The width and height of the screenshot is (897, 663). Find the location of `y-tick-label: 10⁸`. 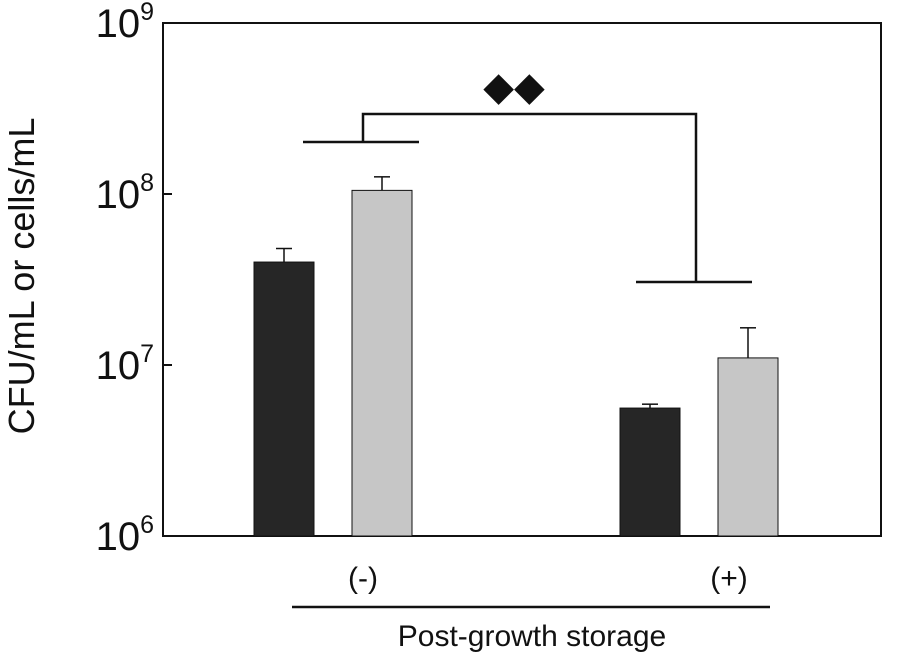

y-tick-label: 10⁸ is located at coordinates (125, 193).